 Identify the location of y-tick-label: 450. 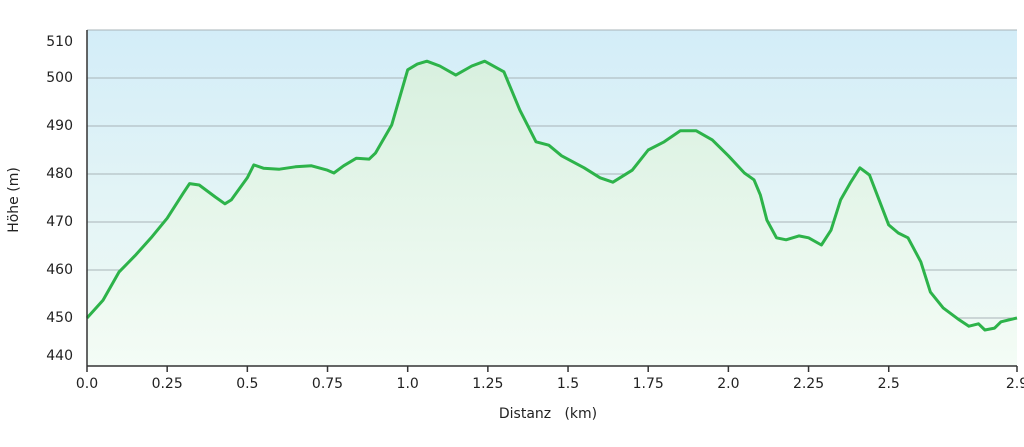
(59, 318).